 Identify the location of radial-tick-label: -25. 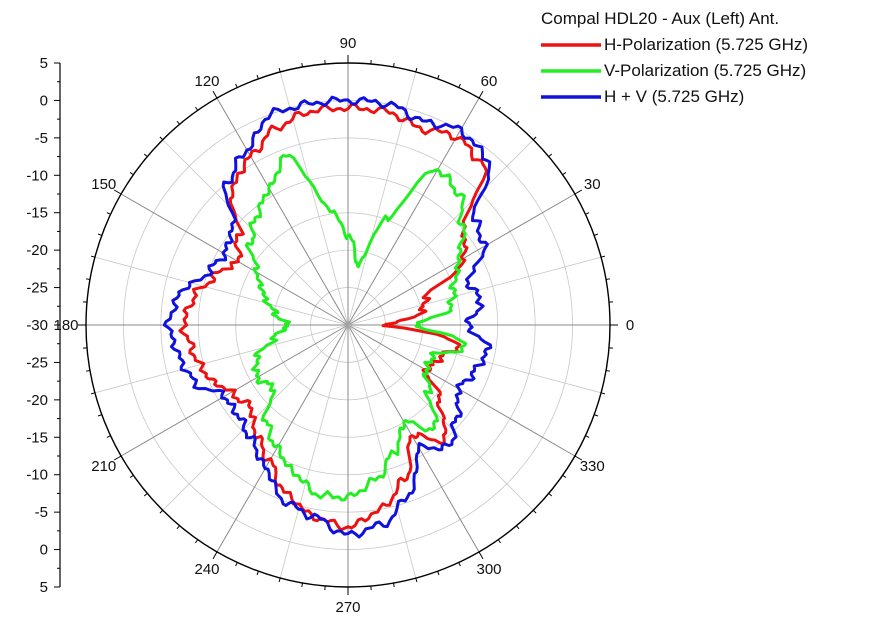
(37, 362).